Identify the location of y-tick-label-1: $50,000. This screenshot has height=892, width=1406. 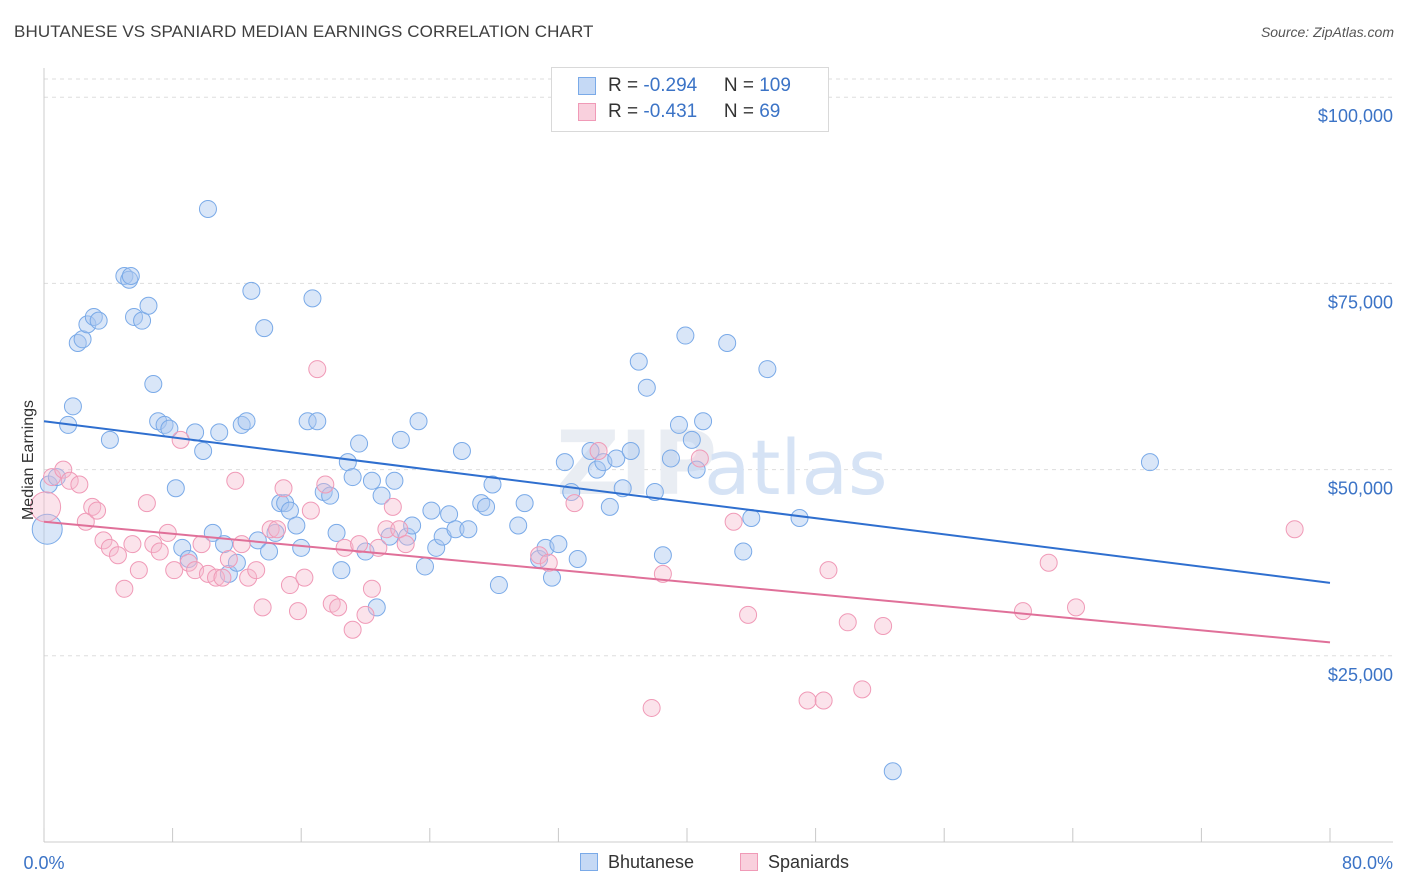
(1360, 489).